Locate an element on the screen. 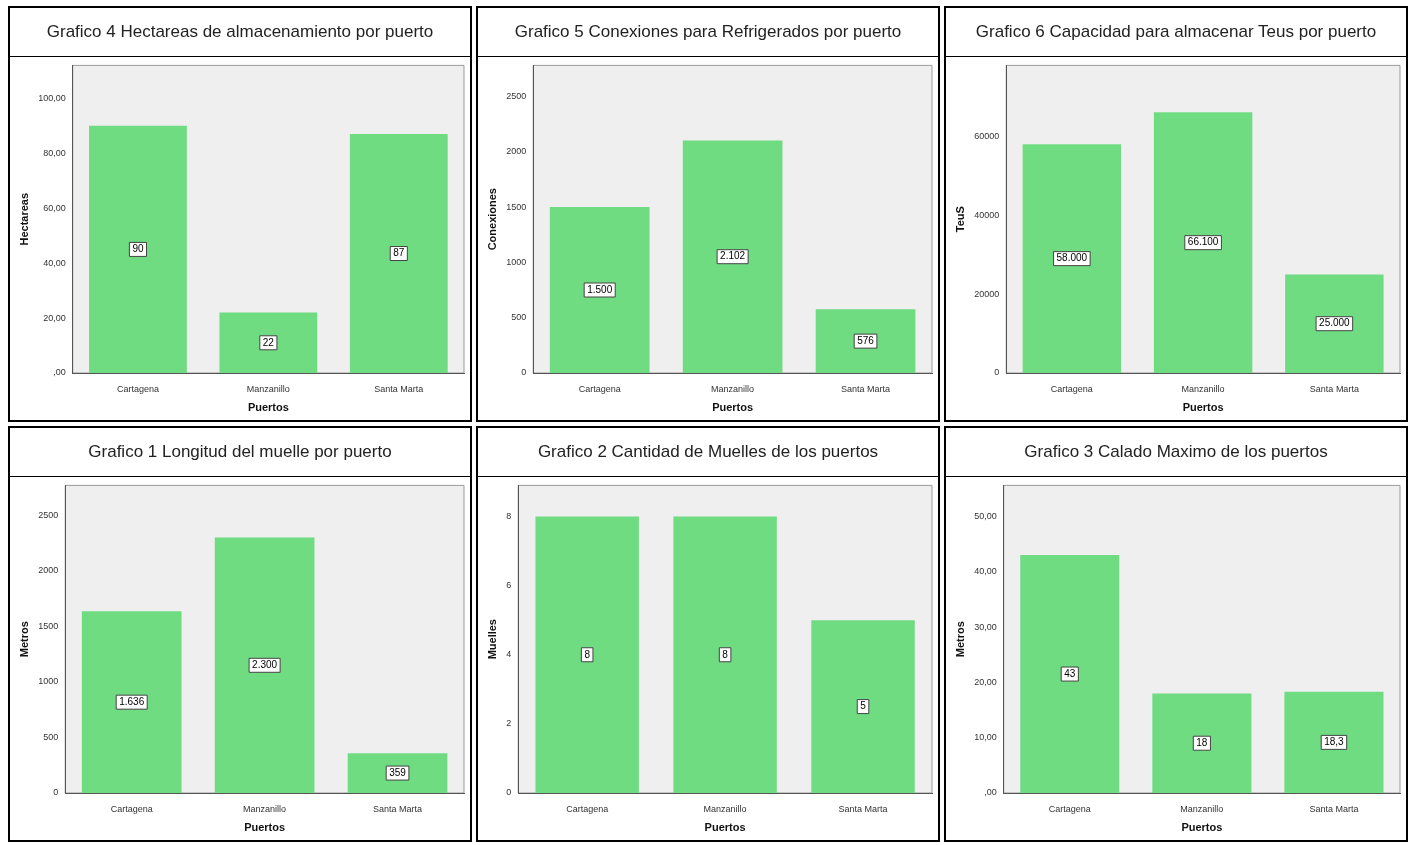 This screenshot has height=845, width=1414. chart-title: Grafico 1 Longitud del muelle por puerto is located at coordinates (240, 452).